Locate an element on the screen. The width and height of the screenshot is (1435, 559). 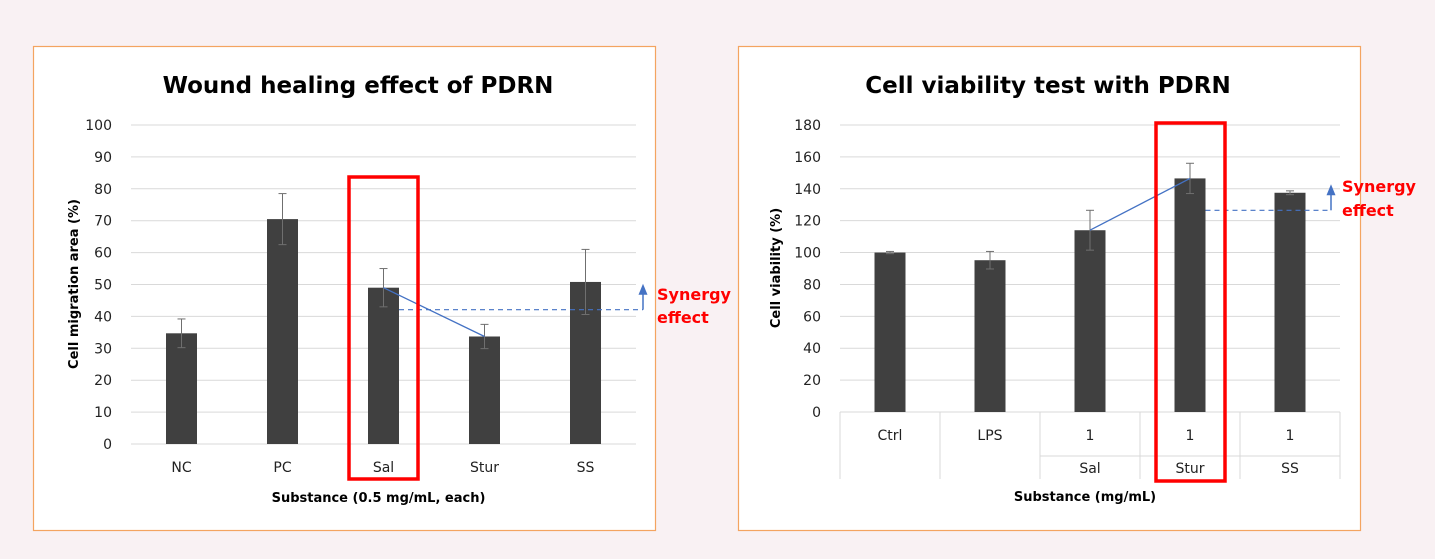
y-axis-label: Cell migration area (%) is located at coordinates (74, 284).